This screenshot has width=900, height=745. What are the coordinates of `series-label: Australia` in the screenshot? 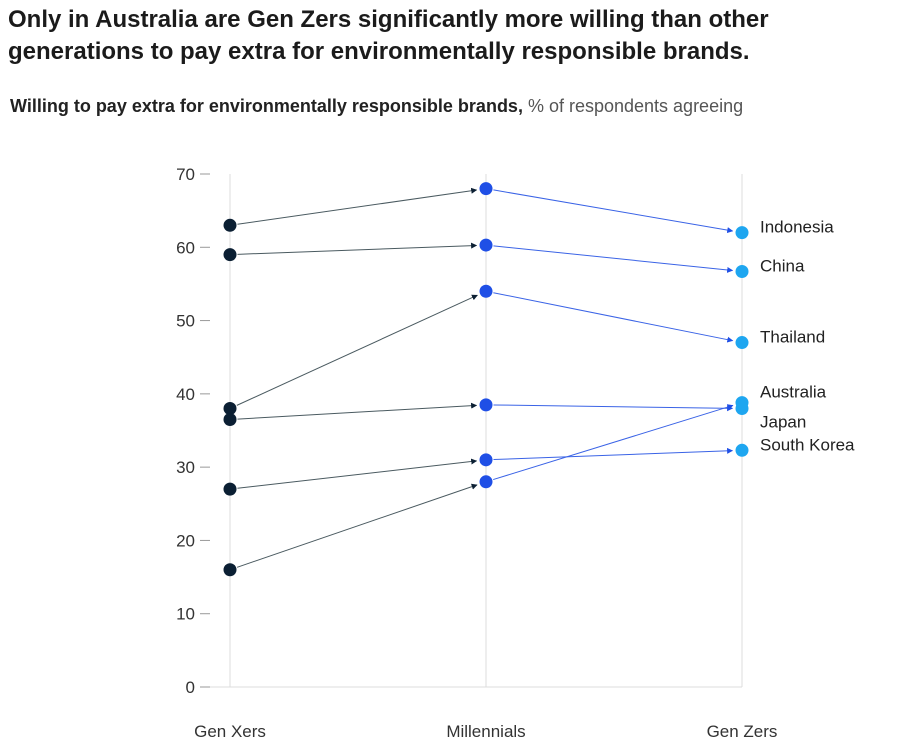 It's located at (793, 392).